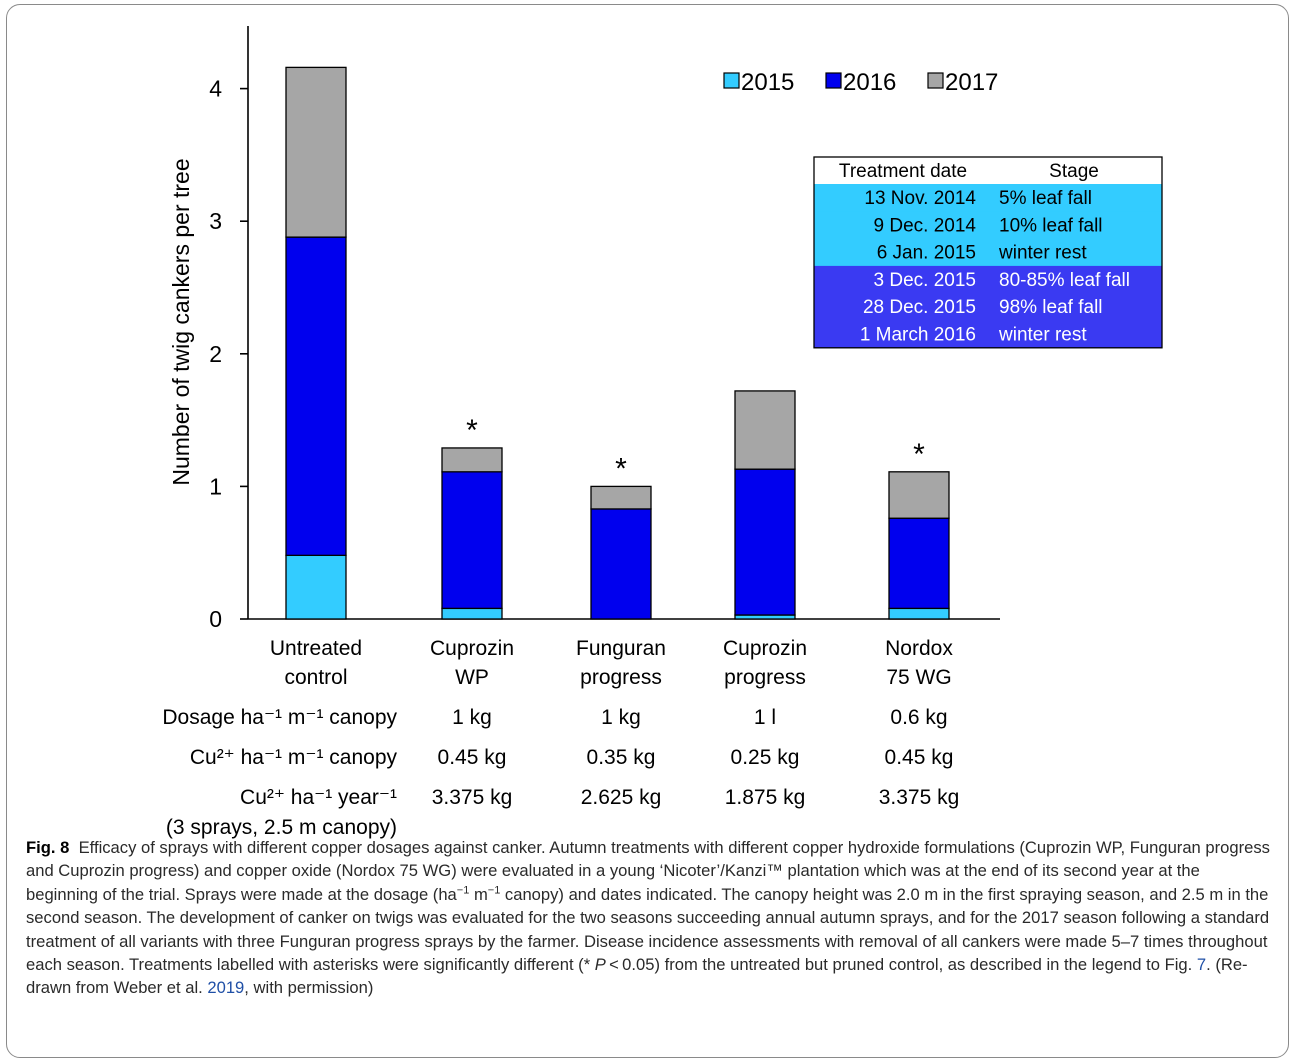  What do you see at coordinates (765, 757) in the screenshot?
I see `dosage-value-r2-c3: 0.25 kg` at bounding box center [765, 757].